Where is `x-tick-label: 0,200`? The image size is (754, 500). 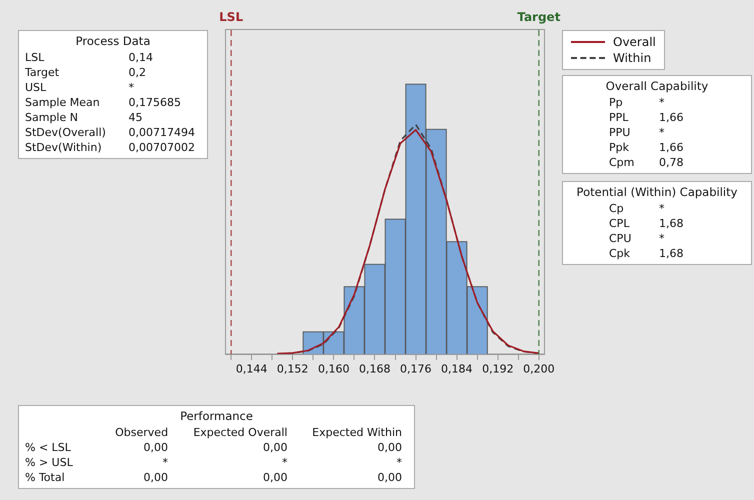
x-tick-label: 0,200 is located at coordinates (539, 369).